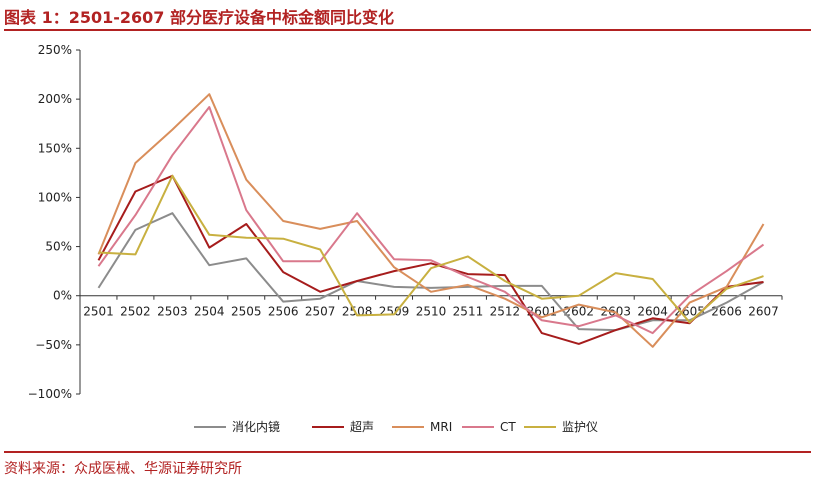 This screenshot has width=815, height=486. What do you see at coordinates (561, 427) in the screenshot?
I see `legend-item: 监护仪` at bounding box center [561, 427].